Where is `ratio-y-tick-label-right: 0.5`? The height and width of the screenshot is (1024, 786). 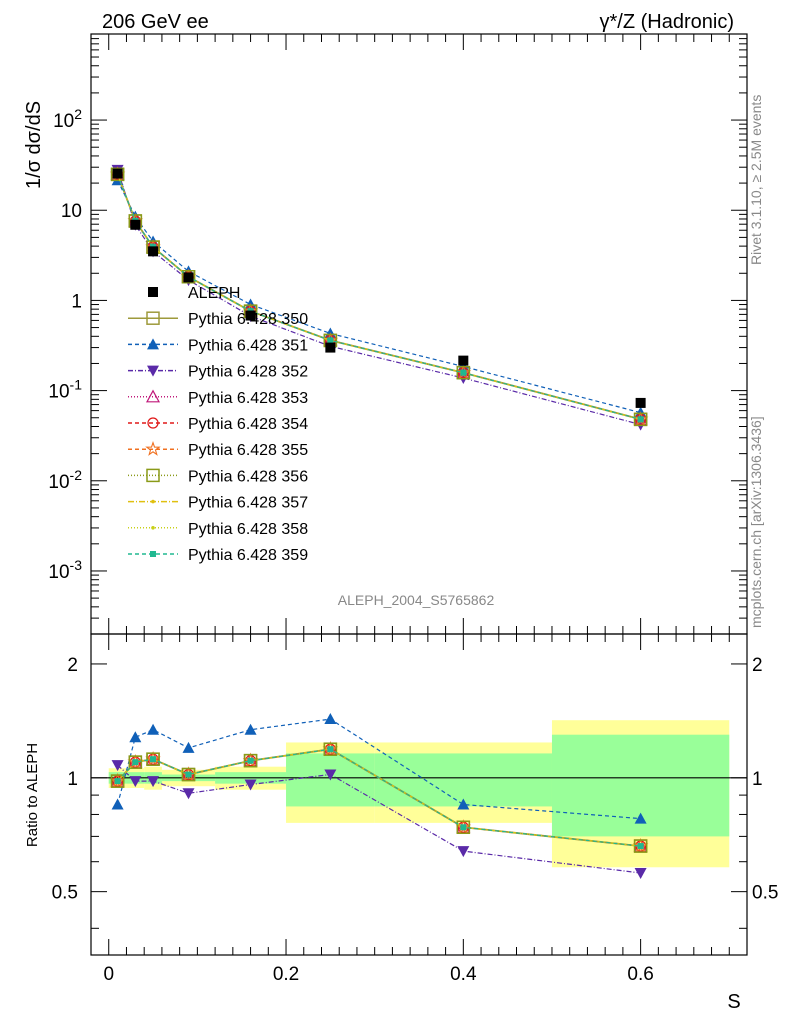 ratio-y-tick-label-right: 0.5 is located at coordinates (765, 893).